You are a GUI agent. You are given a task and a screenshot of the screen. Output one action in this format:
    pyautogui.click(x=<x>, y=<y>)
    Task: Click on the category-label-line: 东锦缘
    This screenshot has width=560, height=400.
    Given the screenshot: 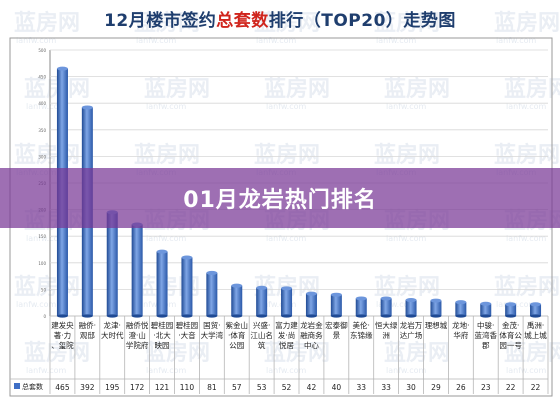 What is the action you would take?
    pyautogui.click(x=361, y=335)
    